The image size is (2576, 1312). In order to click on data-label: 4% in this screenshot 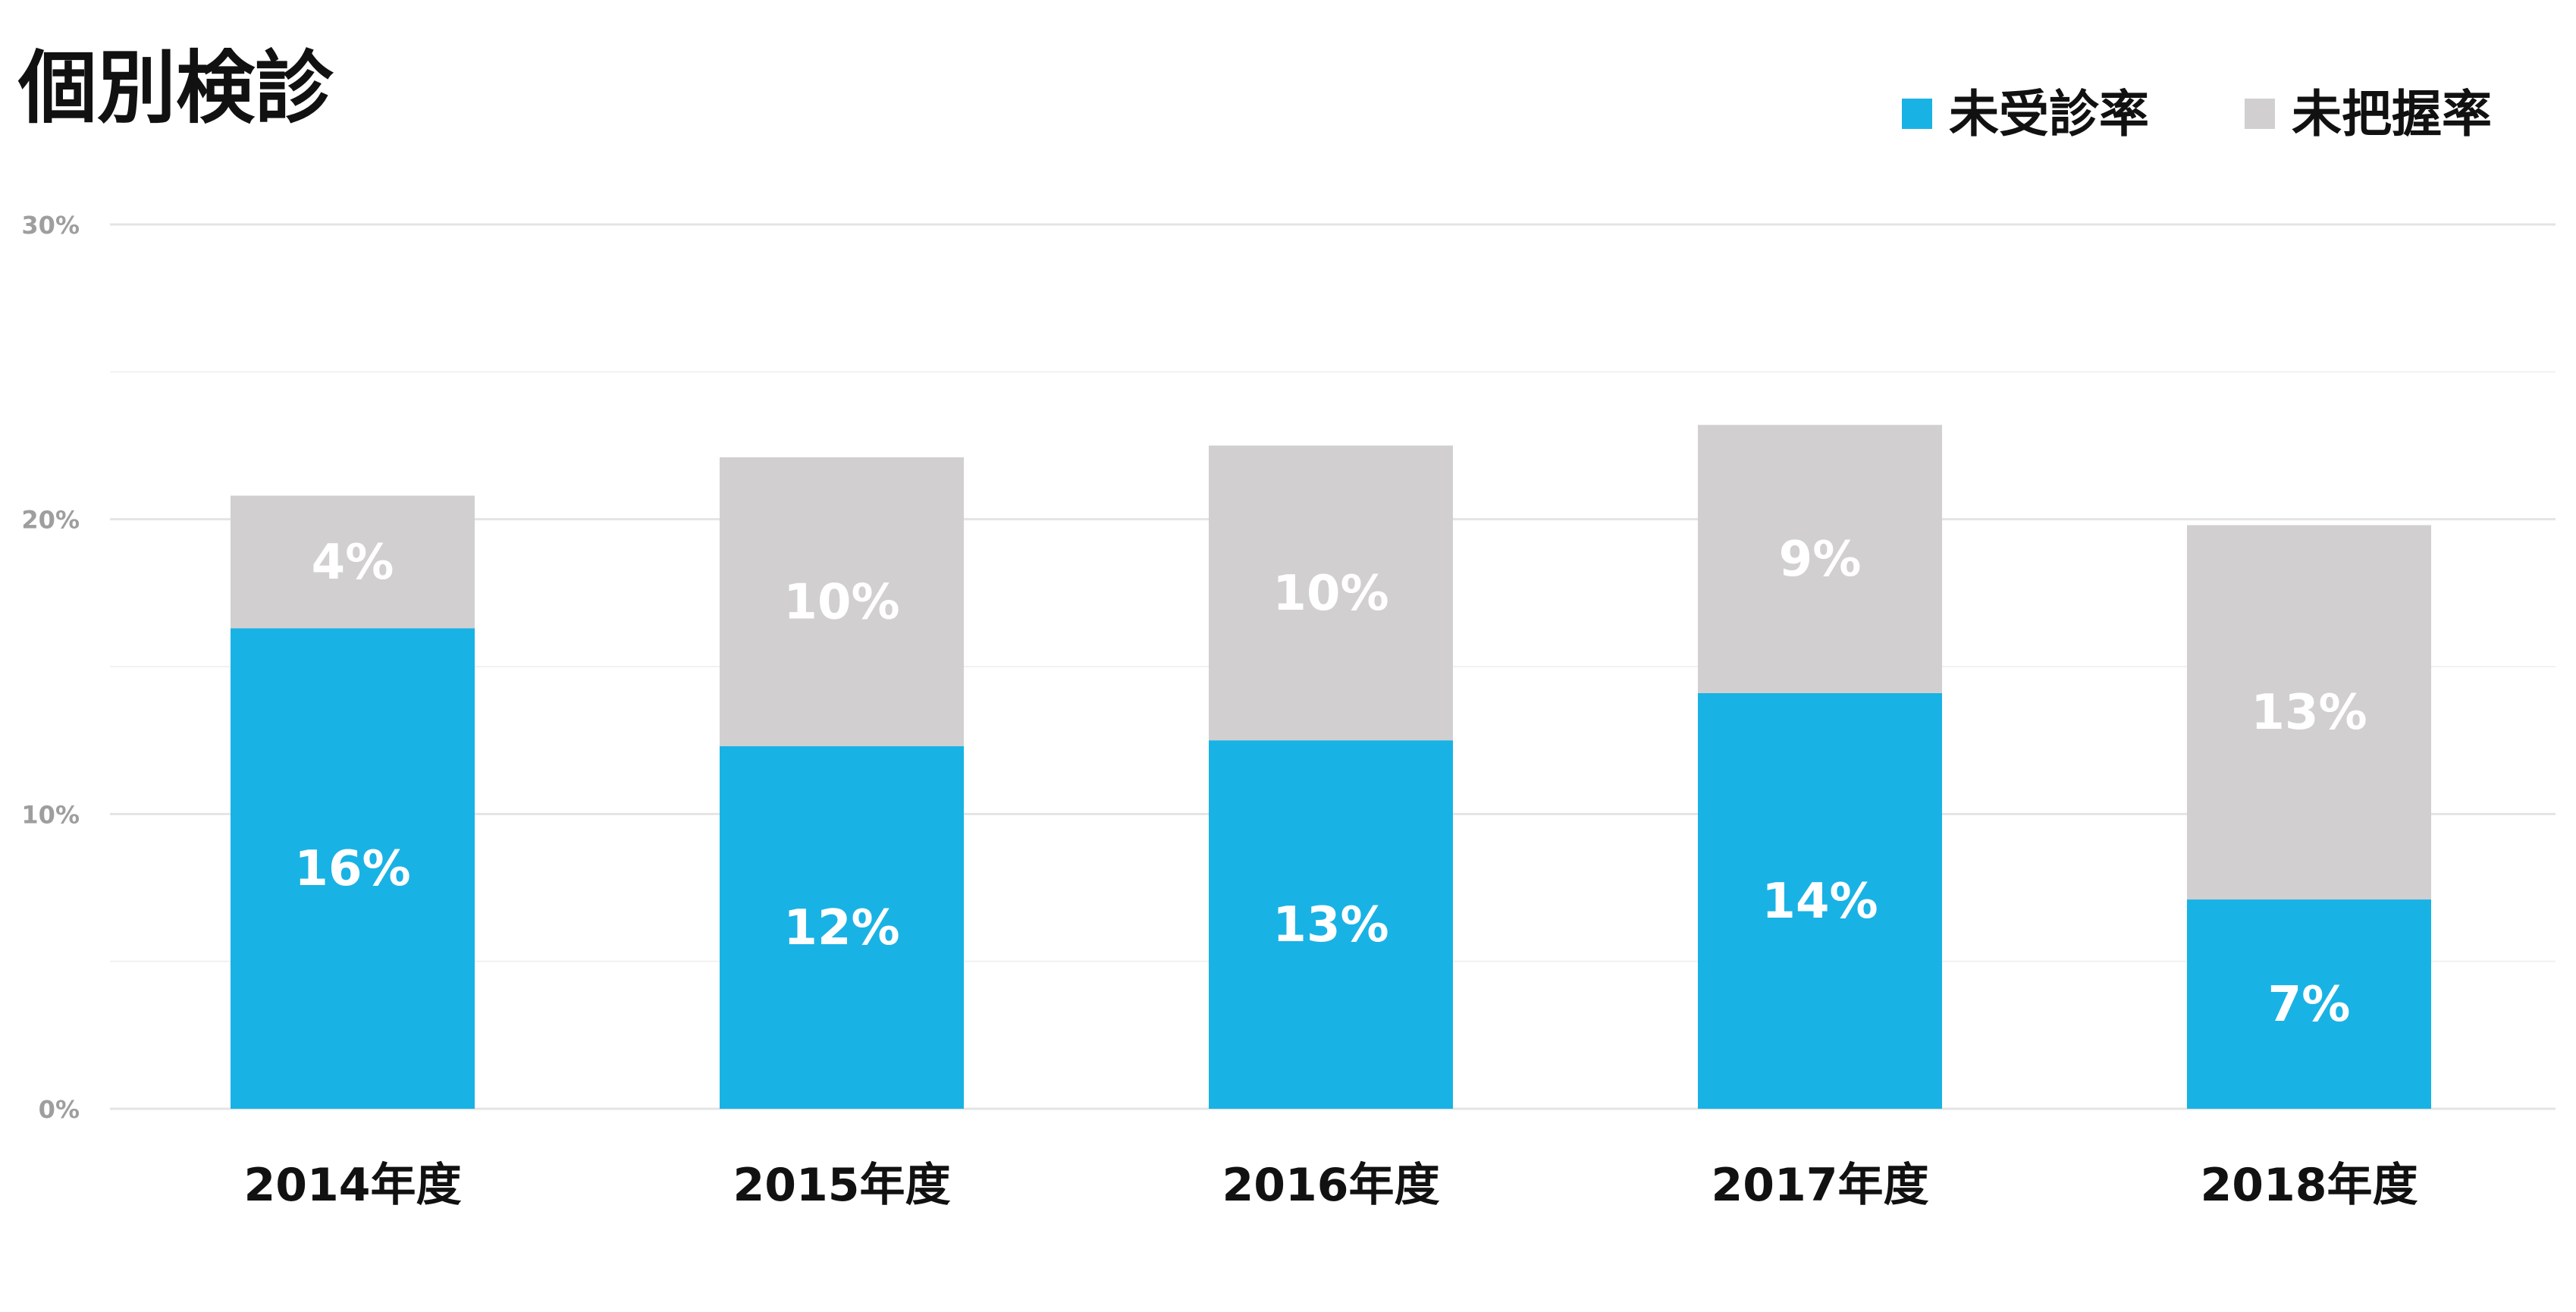, I will do `click(353, 563)`.